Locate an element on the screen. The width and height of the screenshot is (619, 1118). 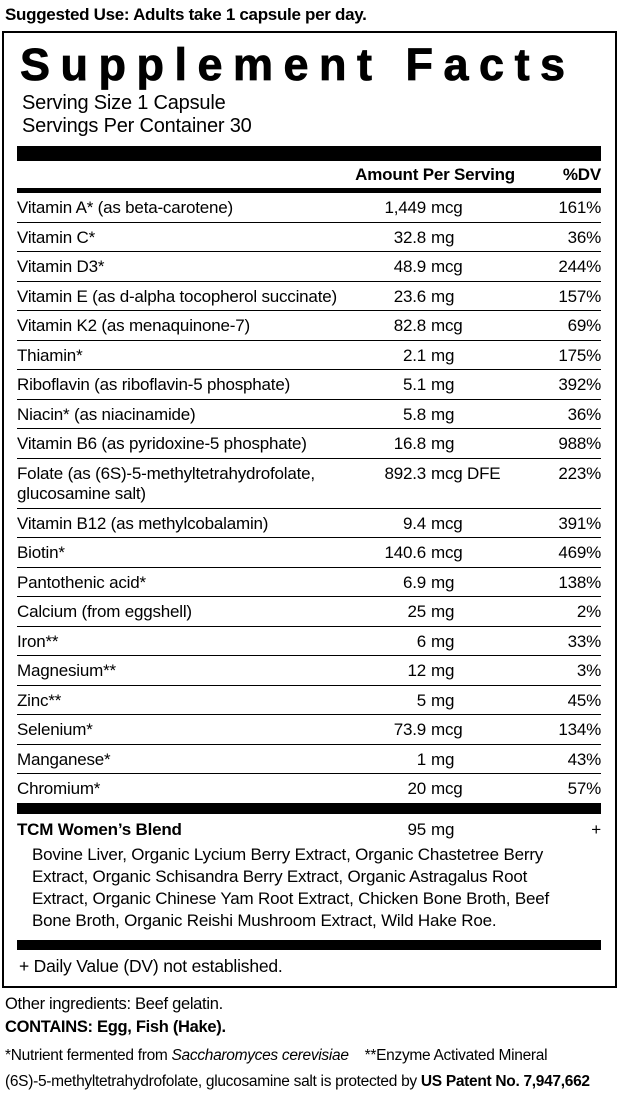
table-row: Zinc** 5 mg 45% is located at coordinates (309, 701).